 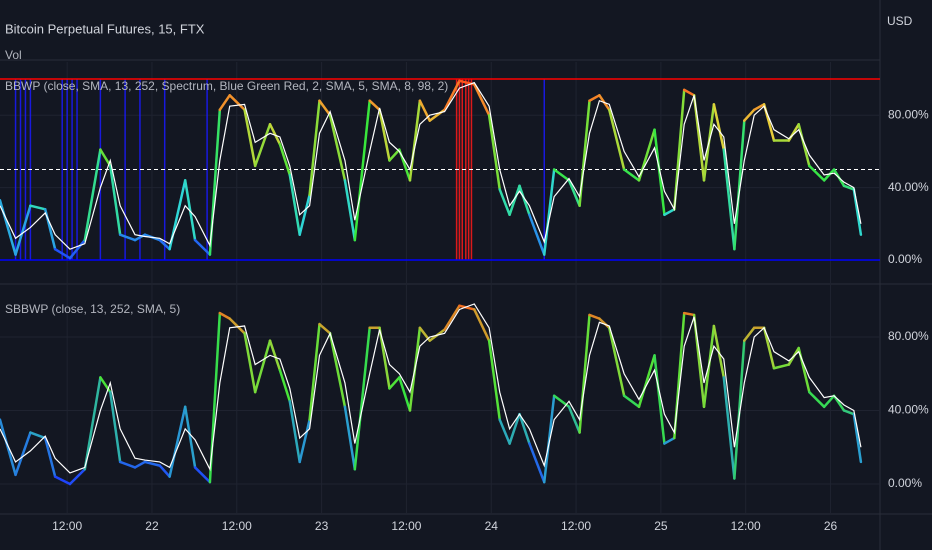 What do you see at coordinates (908, 336) in the screenshot?
I see `y-tick-label: 80.00%` at bounding box center [908, 336].